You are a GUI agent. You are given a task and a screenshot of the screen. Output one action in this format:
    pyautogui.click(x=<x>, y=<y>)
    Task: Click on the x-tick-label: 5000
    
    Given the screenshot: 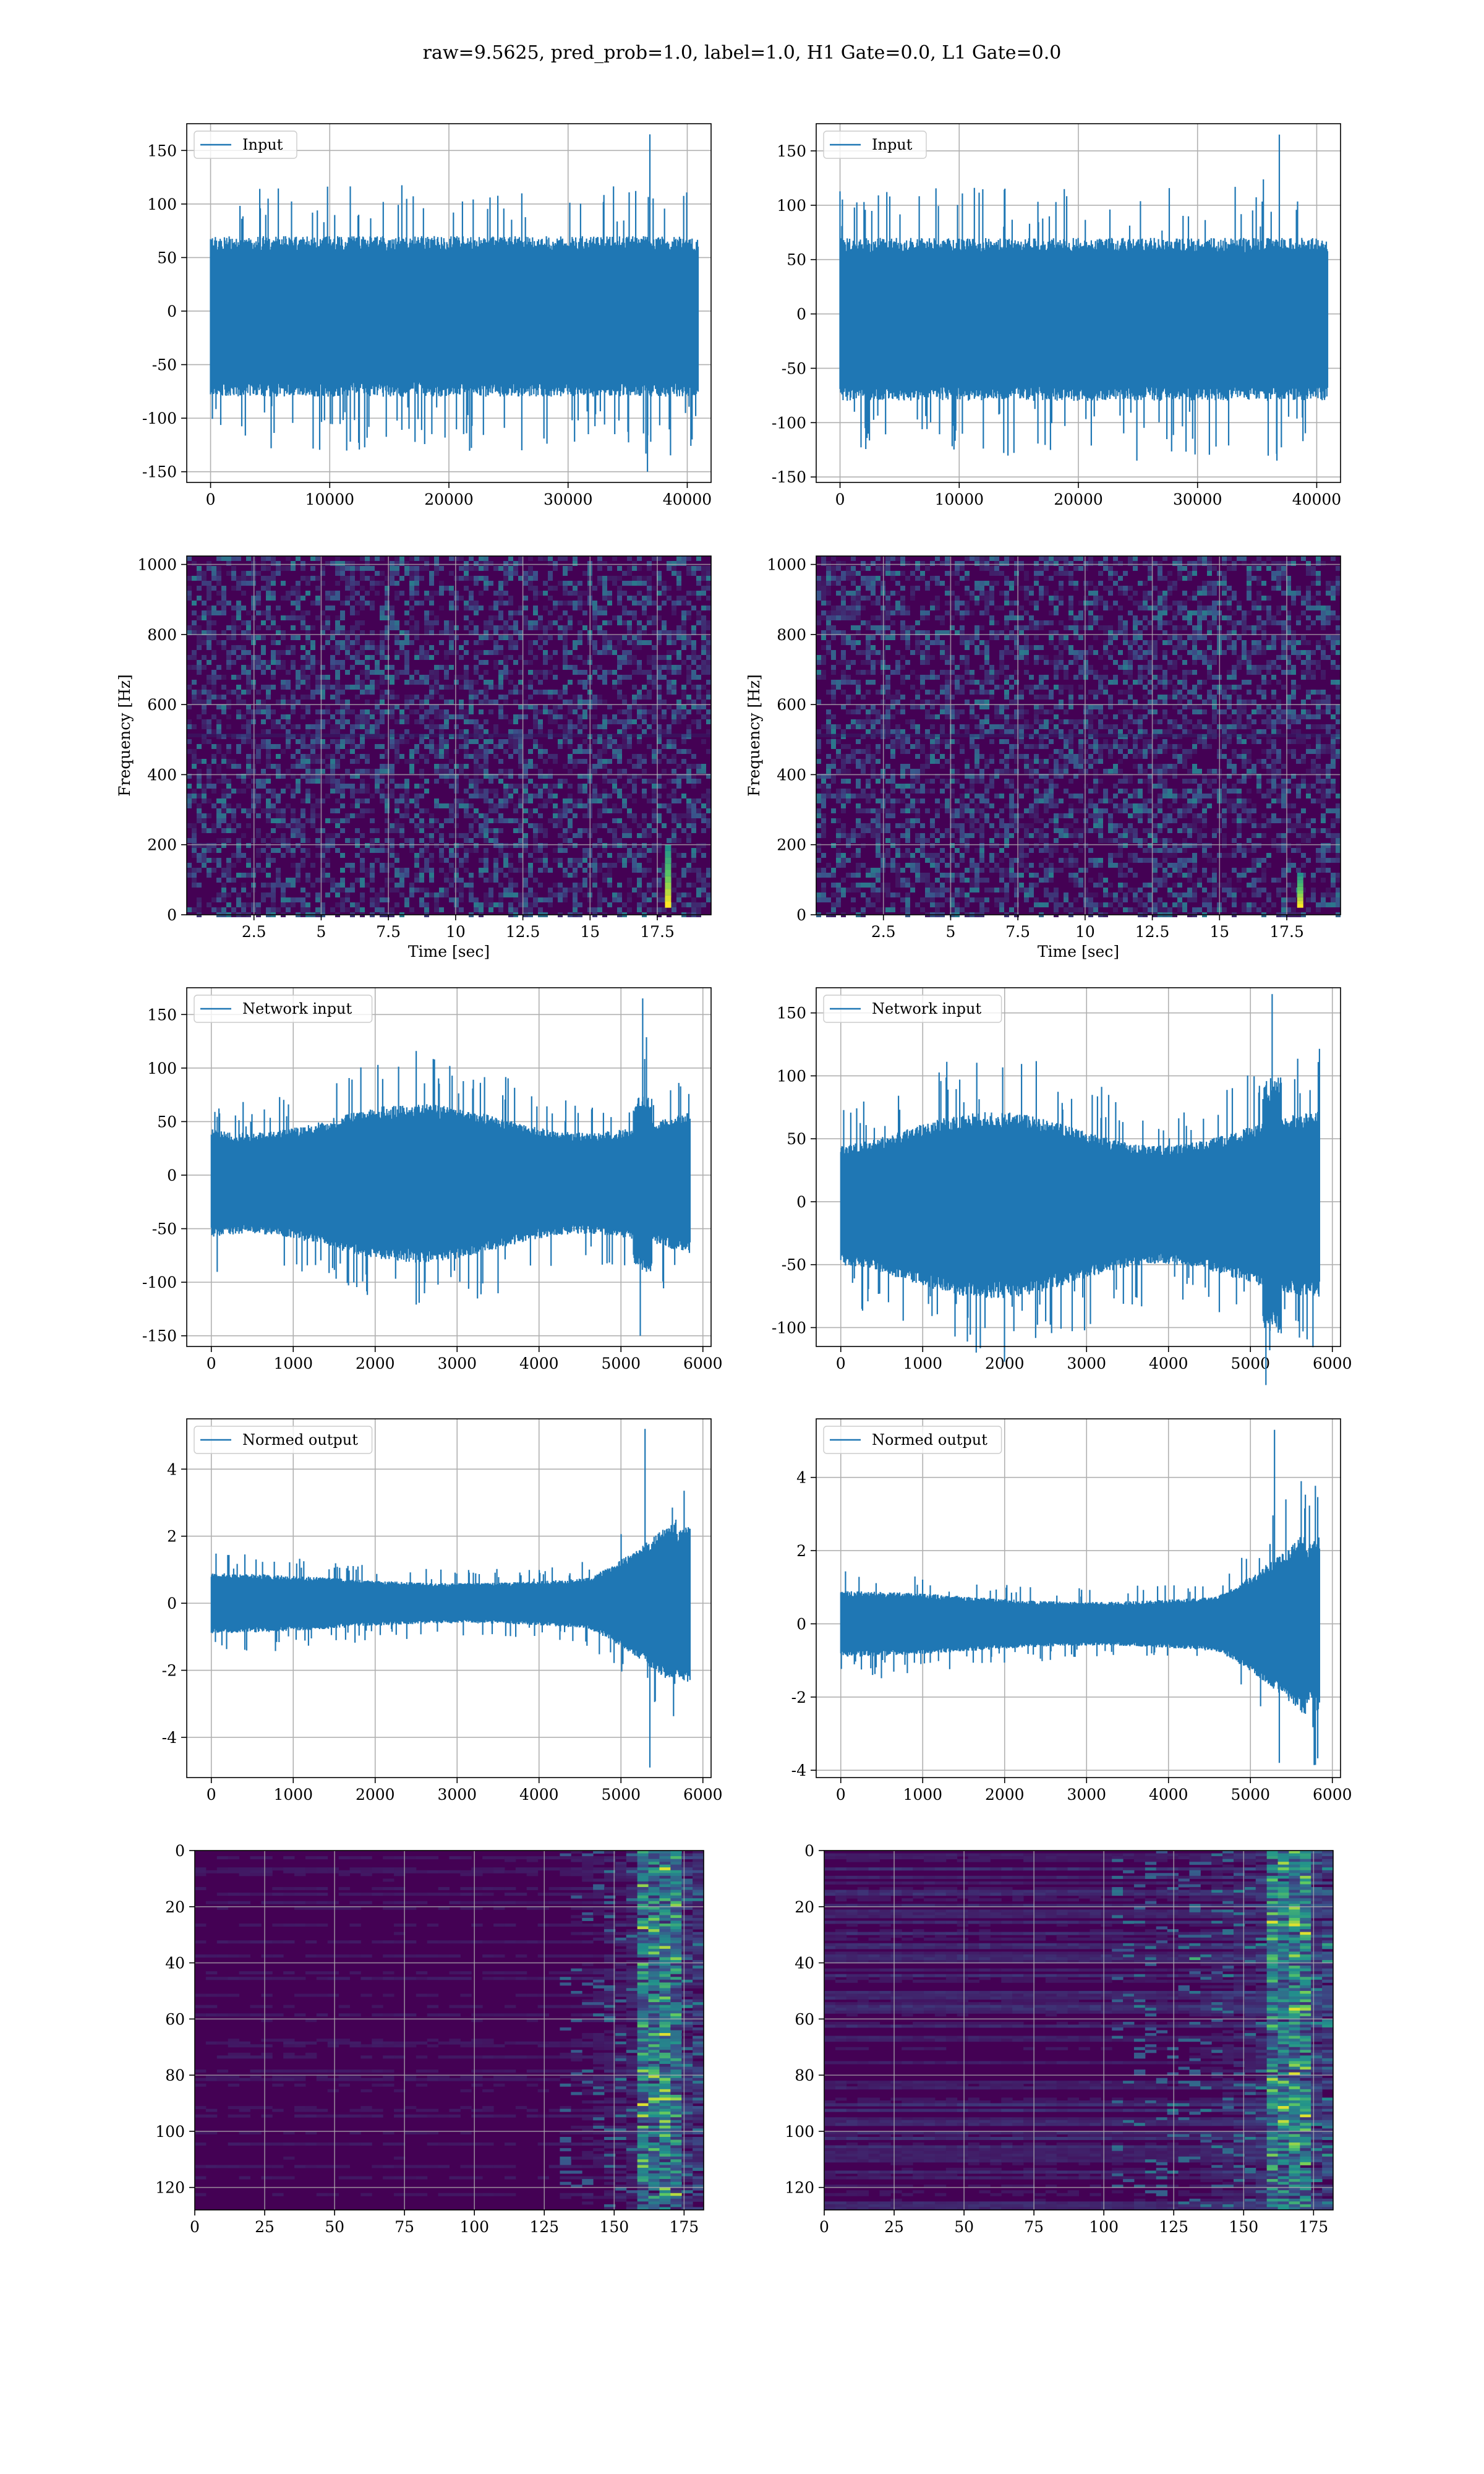 What is the action you would take?
    pyautogui.click(x=621, y=1795)
    